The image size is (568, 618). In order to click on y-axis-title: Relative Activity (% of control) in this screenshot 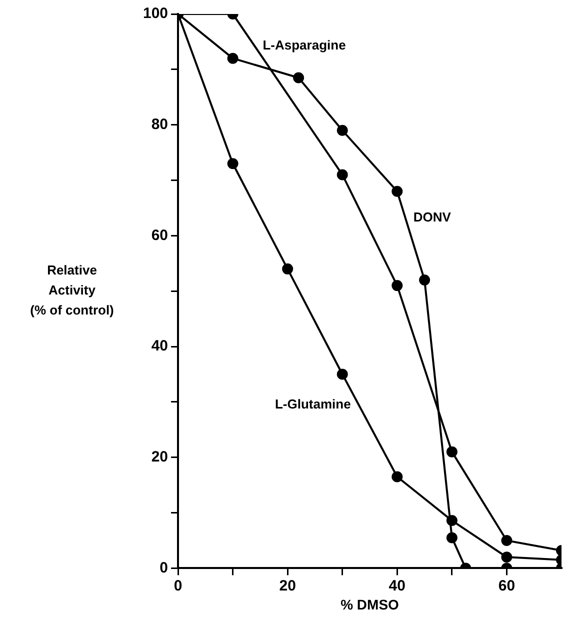, I will do `click(72, 290)`.